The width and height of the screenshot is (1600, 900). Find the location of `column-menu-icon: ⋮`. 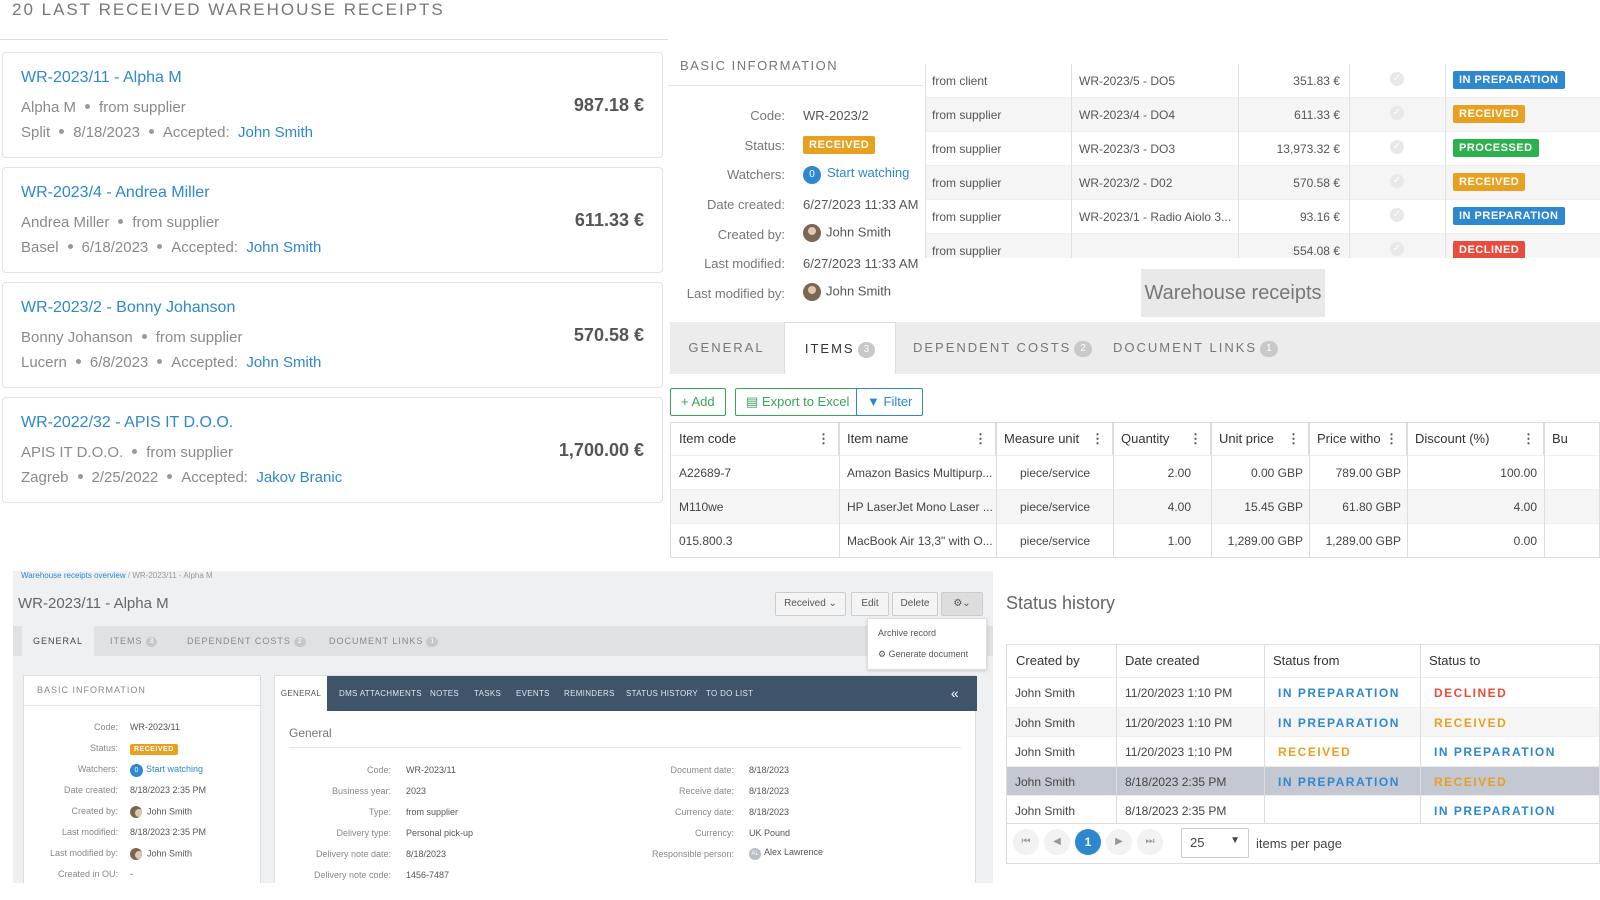

column-menu-icon: ⋮ is located at coordinates (1195, 438).